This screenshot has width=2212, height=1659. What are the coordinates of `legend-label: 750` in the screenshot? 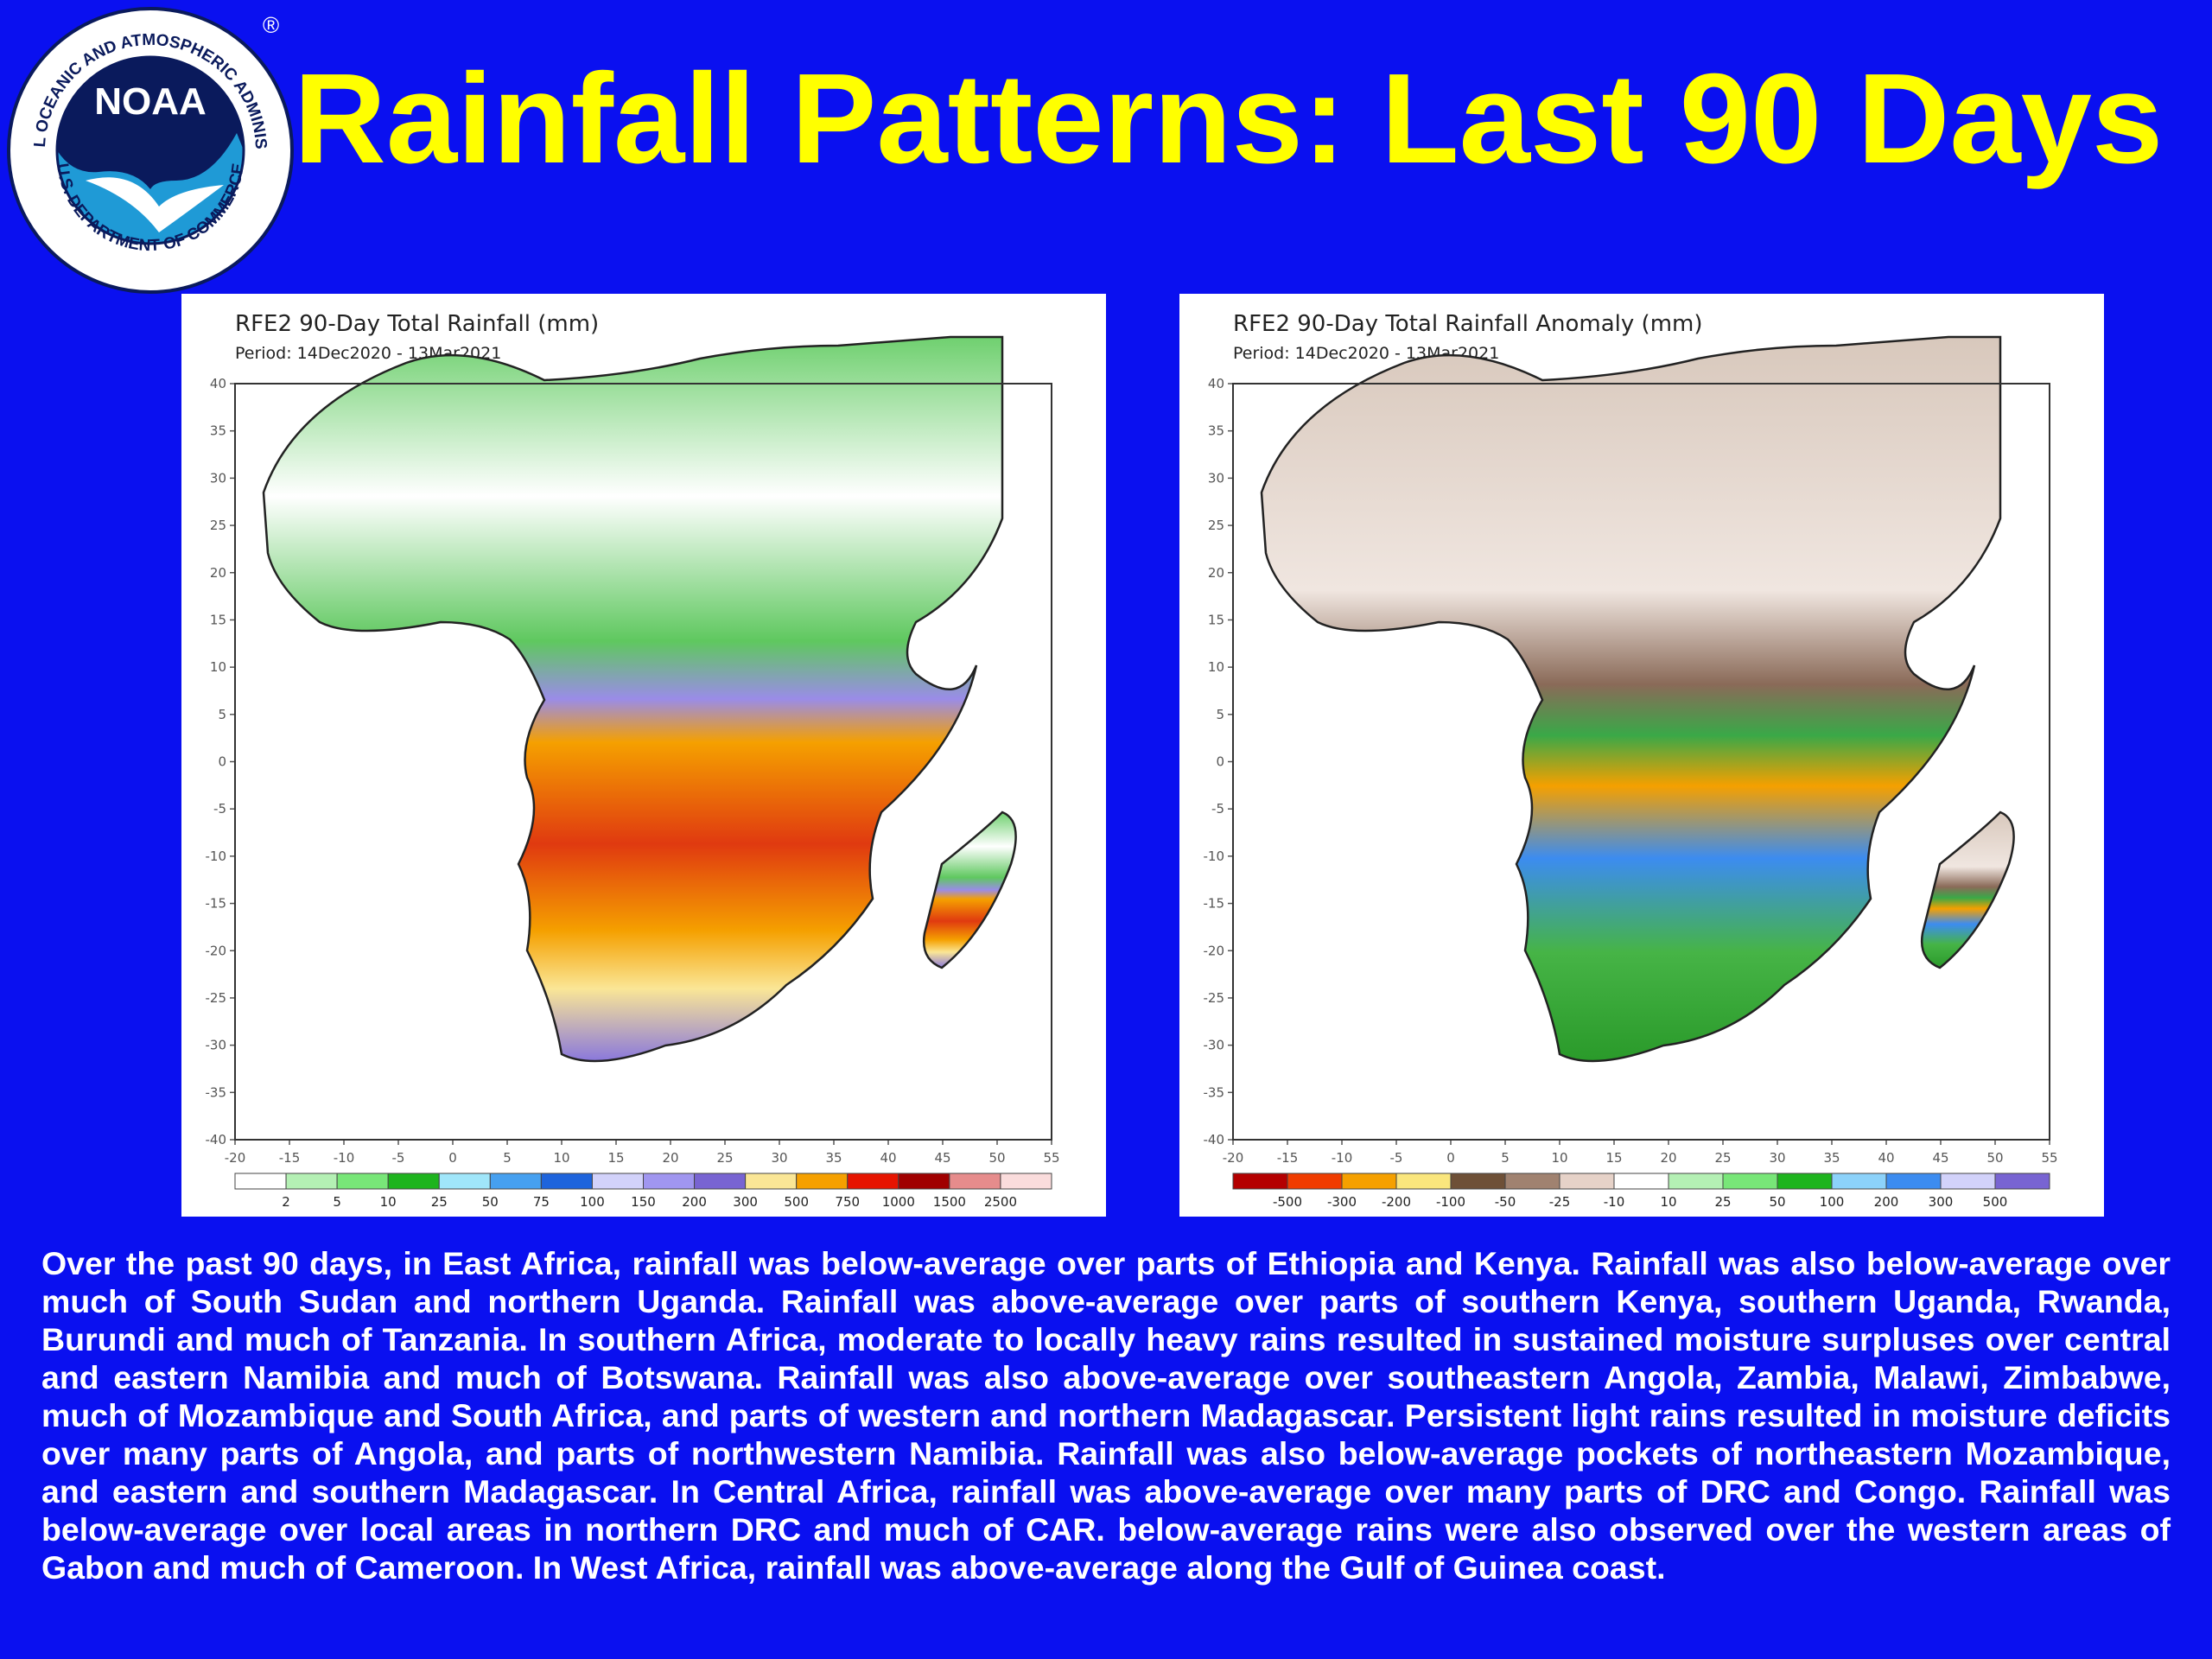 It's located at (847, 1202).